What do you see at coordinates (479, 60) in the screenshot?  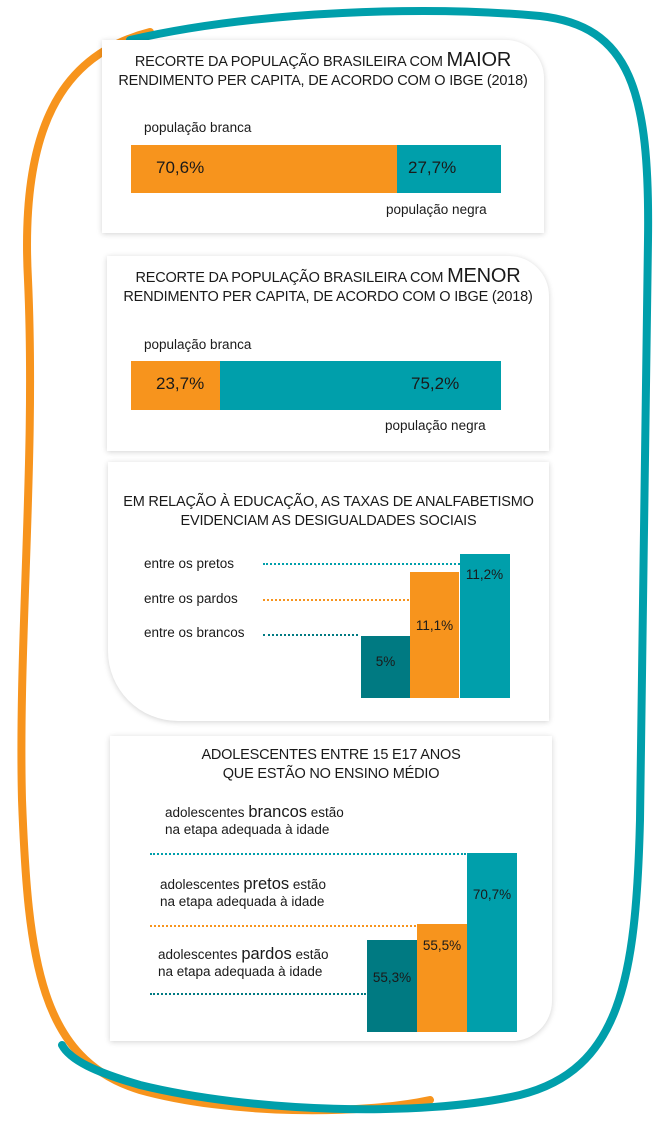 I see `title-emphasis: MAIOR` at bounding box center [479, 60].